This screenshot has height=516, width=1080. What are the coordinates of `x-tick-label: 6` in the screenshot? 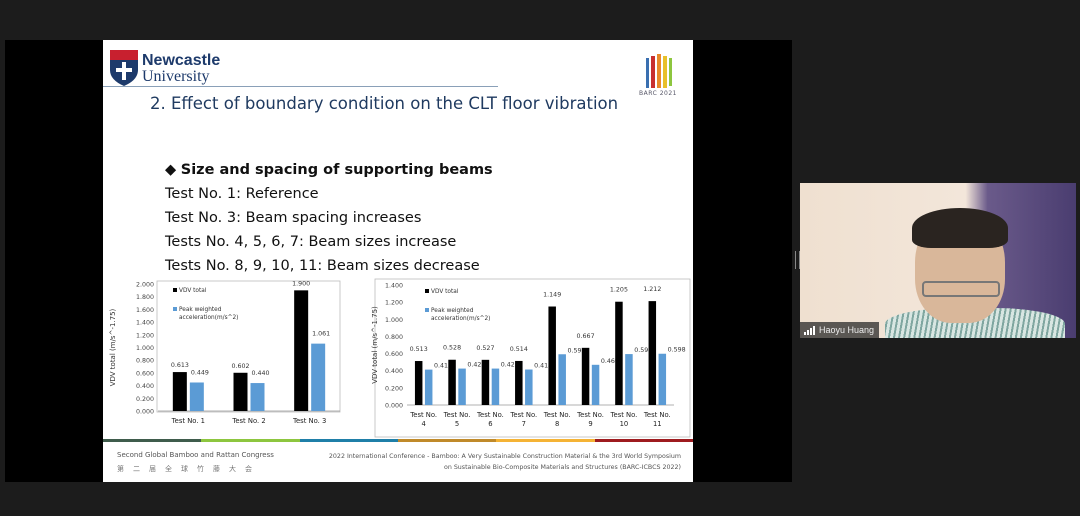 It's located at (490, 424).